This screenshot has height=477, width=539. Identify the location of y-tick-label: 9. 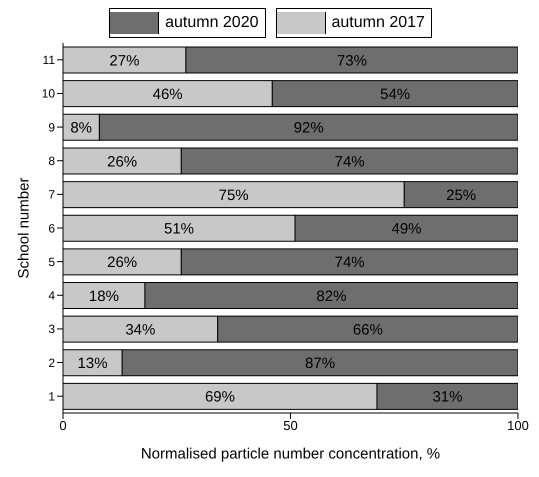
(52, 127).